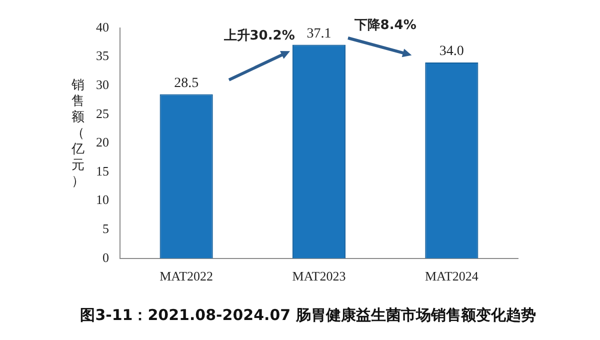  I want to click on y-tick-label: 10, so click(102, 200).